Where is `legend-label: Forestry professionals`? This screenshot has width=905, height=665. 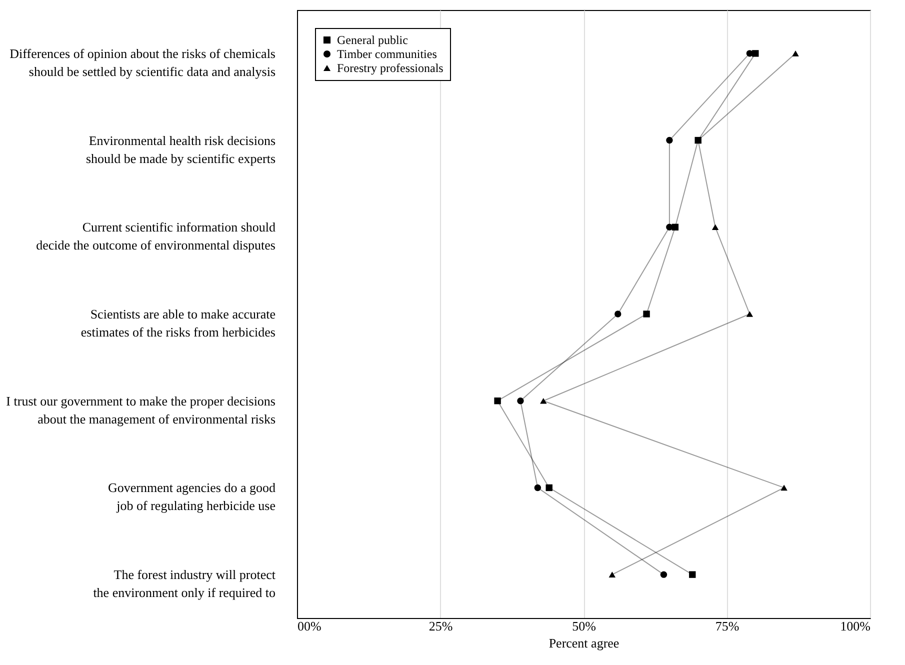
legend-label: Forestry professionals is located at coordinates (390, 68).